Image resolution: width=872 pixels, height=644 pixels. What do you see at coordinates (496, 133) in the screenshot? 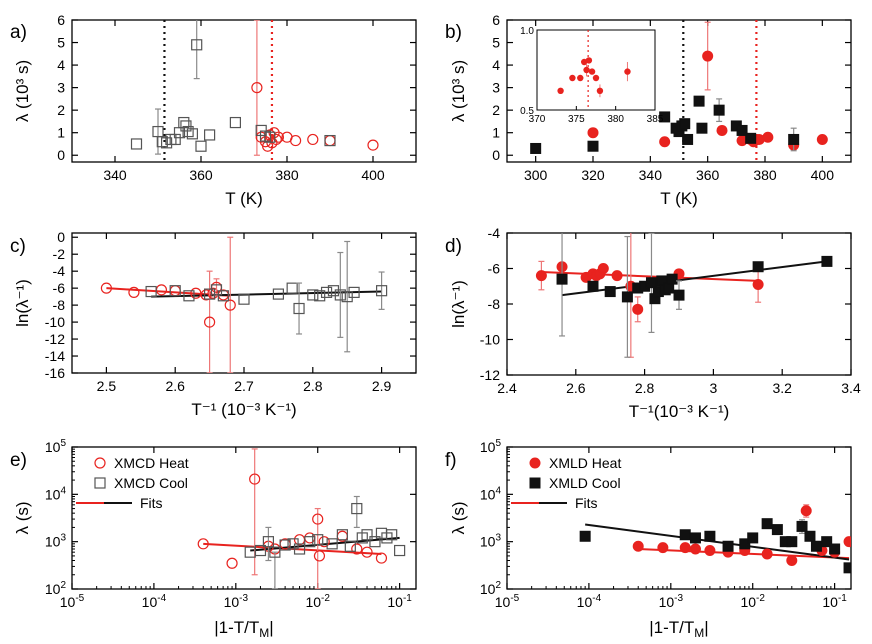
I see `y-tick-label: 1` at bounding box center [496, 133].